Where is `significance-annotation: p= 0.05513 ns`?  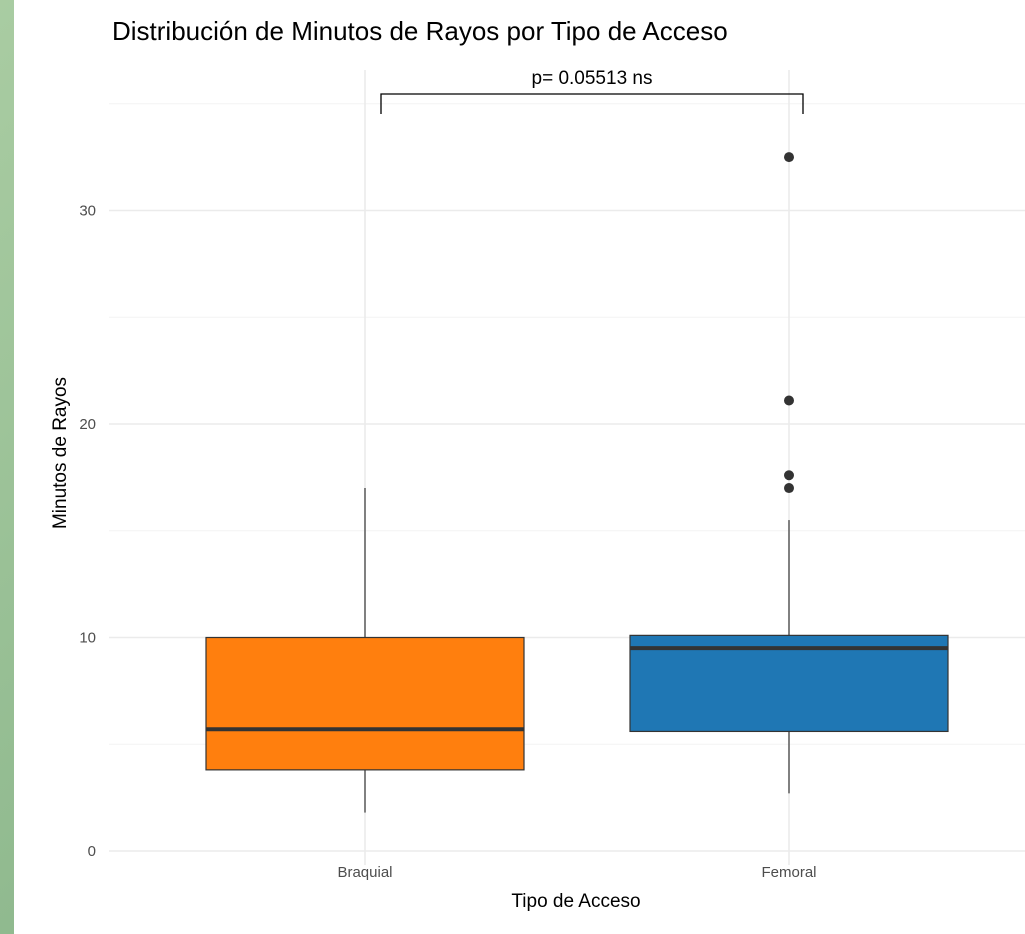
significance-annotation: p= 0.05513 ns is located at coordinates (592, 91).